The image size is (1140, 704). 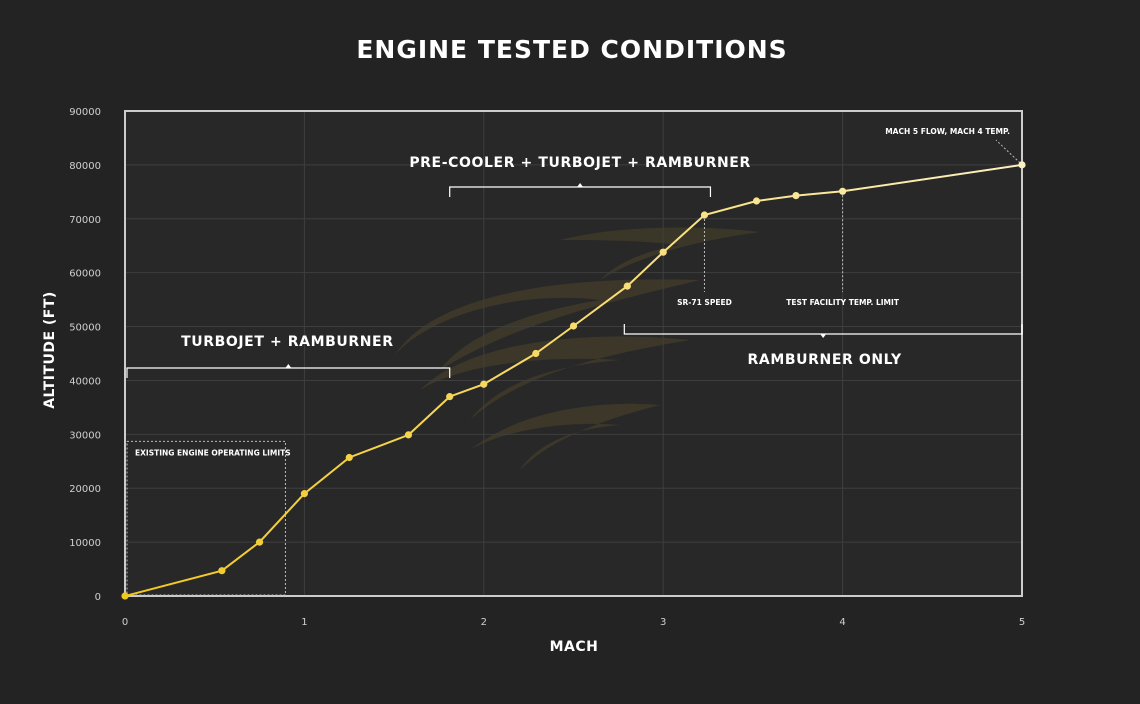 I want to click on x-axis: 0 1 2 3 4 5, so click(x=573, y=622).